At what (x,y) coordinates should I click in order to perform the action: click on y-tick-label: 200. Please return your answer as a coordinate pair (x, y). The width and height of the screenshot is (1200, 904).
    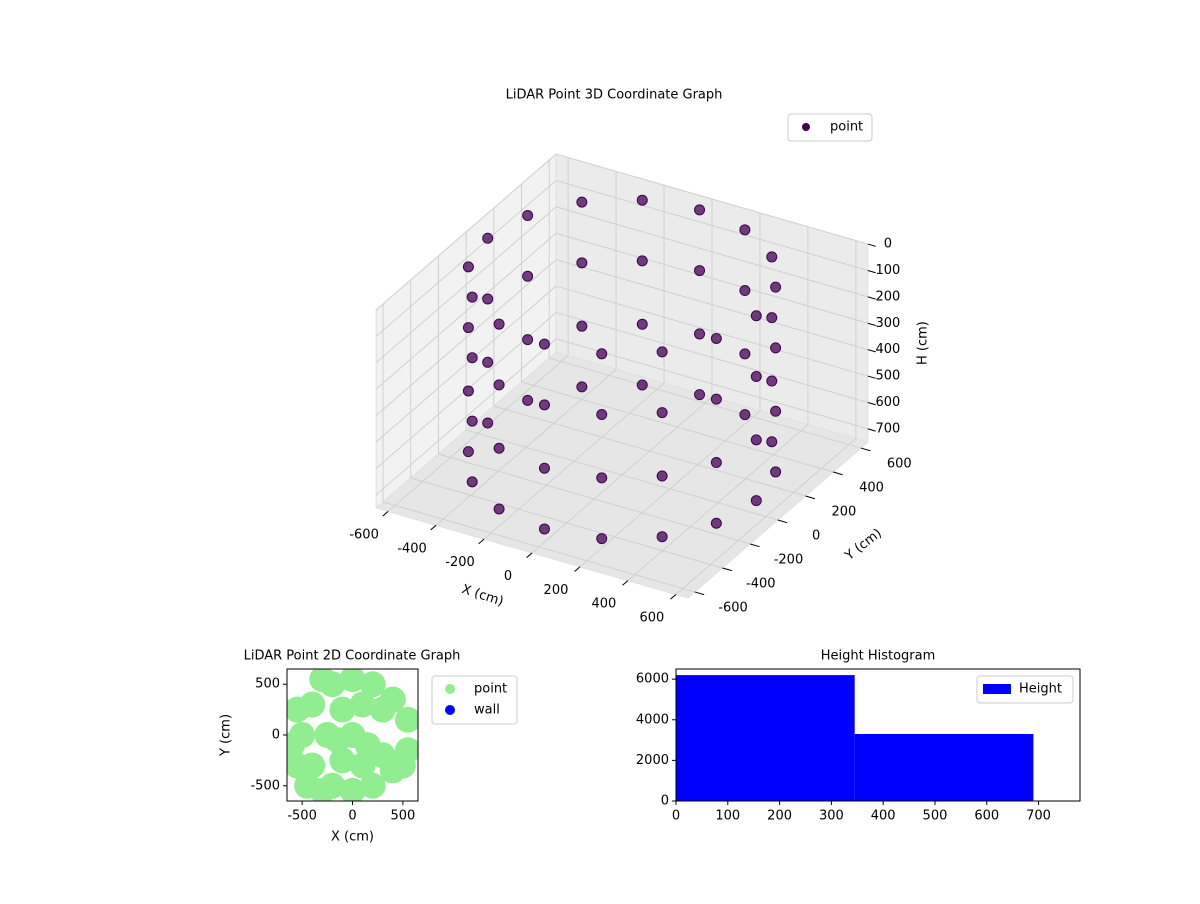
    Looking at the image, I should click on (843, 511).